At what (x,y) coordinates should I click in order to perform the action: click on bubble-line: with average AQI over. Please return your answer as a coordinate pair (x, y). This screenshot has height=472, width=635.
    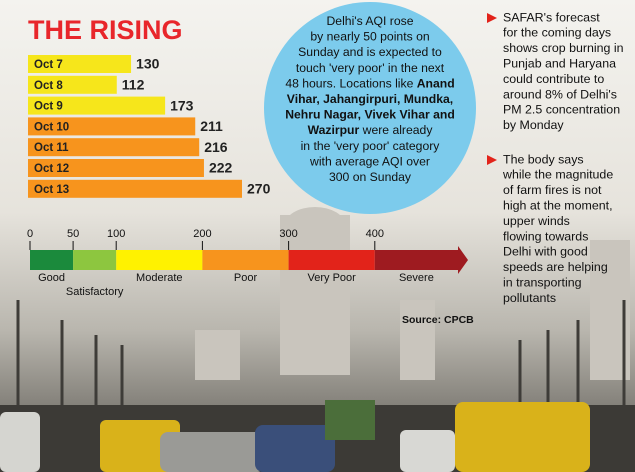
    Looking at the image, I should click on (369, 162).